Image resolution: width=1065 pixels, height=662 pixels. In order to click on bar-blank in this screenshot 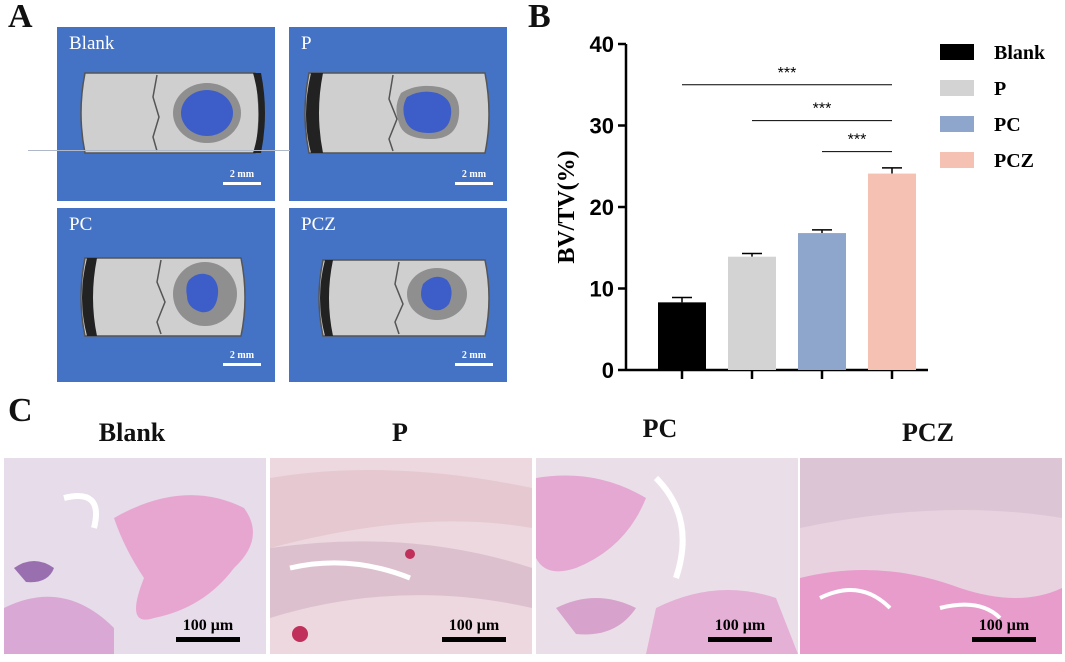, I will do `click(682, 336)`.